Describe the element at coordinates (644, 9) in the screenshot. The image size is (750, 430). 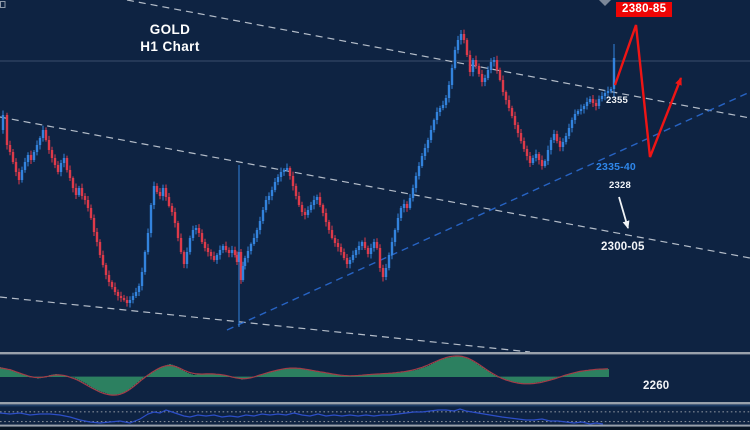
I see `resistance-badge: 2380-85` at that location.